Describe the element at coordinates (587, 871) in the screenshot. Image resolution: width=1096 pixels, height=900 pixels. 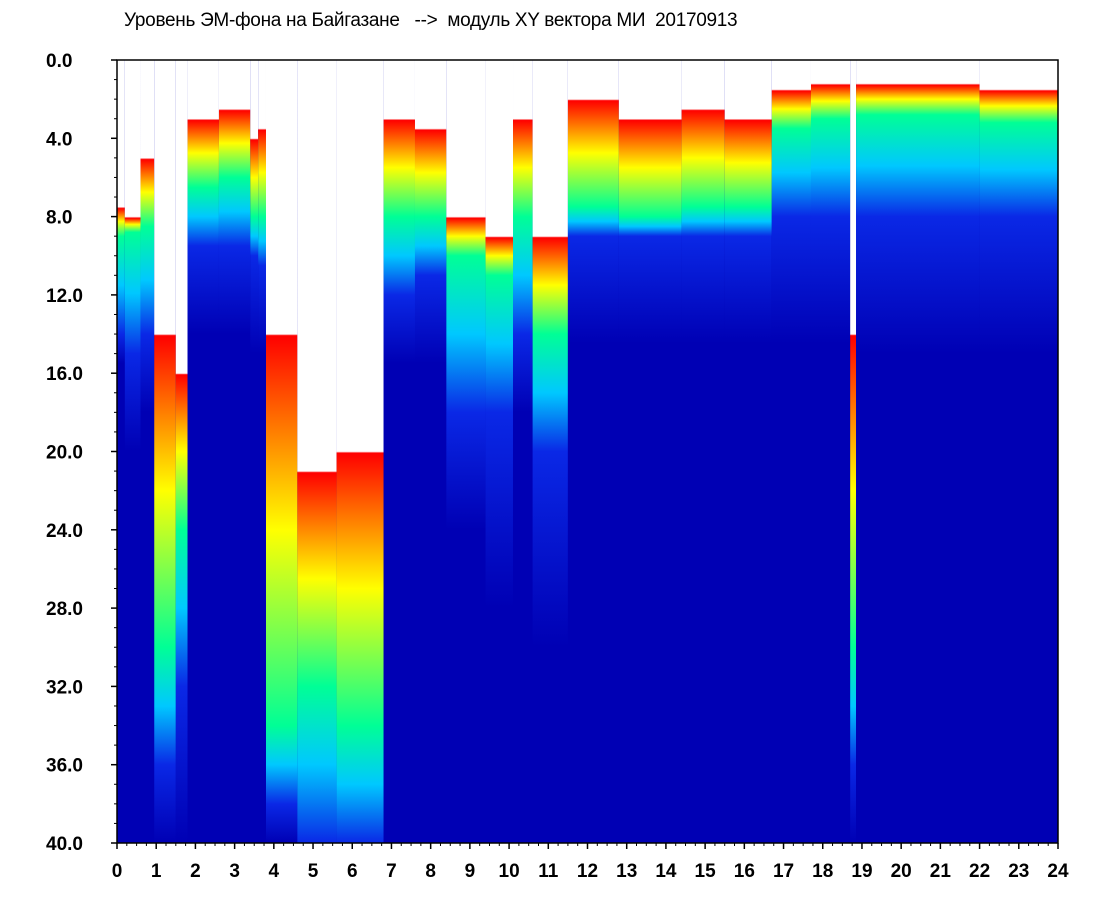
I see `x-tick-label: 12` at that location.